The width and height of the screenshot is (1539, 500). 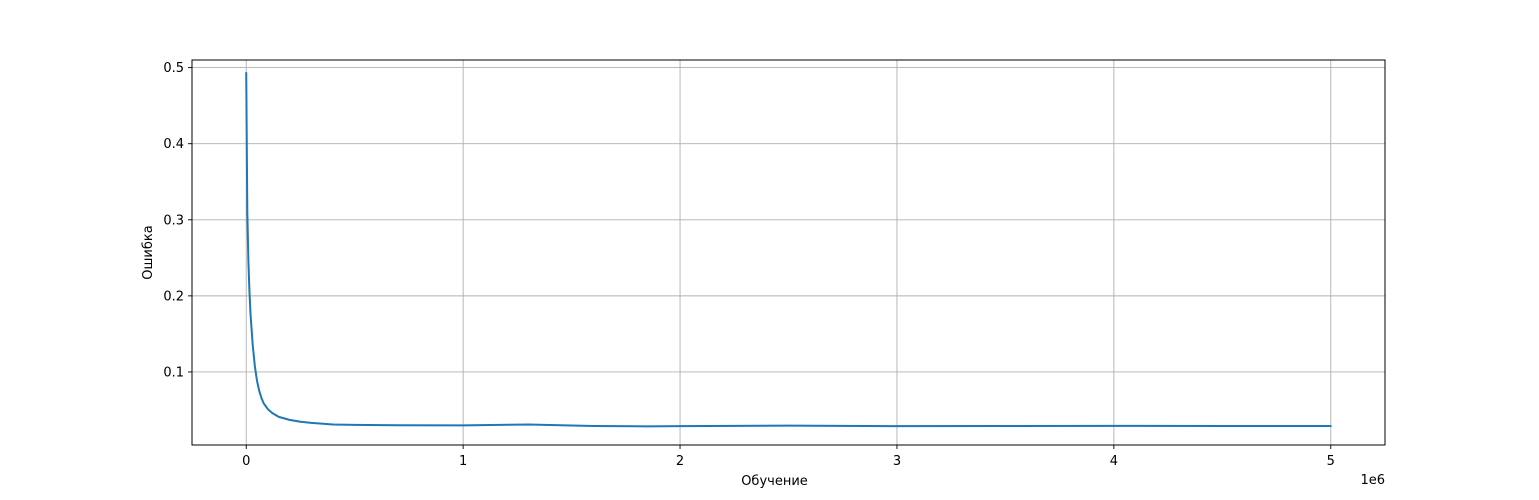 I want to click on y-tick-label: 0.5, so click(x=173, y=68).